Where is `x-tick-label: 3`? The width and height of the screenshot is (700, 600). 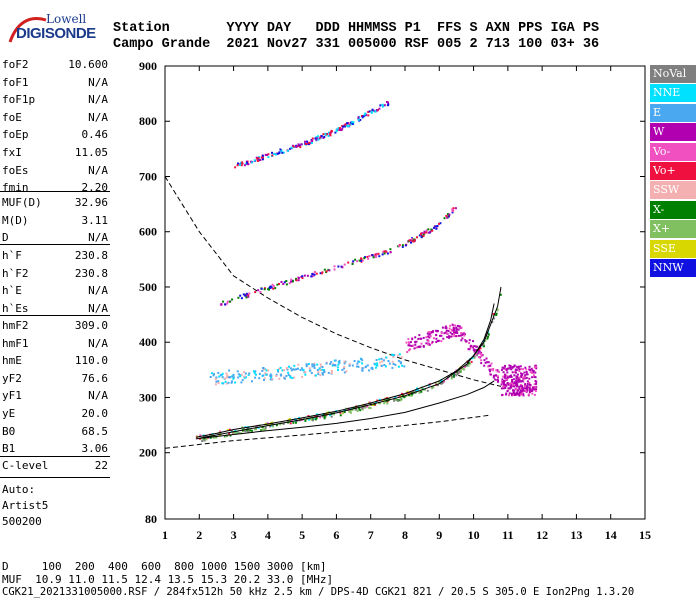 x-tick-label: 3 is located at coordinates (234, 535).